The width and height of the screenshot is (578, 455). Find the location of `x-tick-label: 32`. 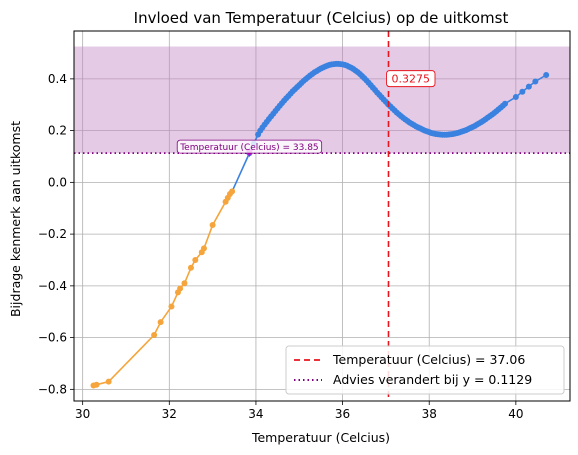

x-tick-label: 32 is located at coordinates (169, 414).